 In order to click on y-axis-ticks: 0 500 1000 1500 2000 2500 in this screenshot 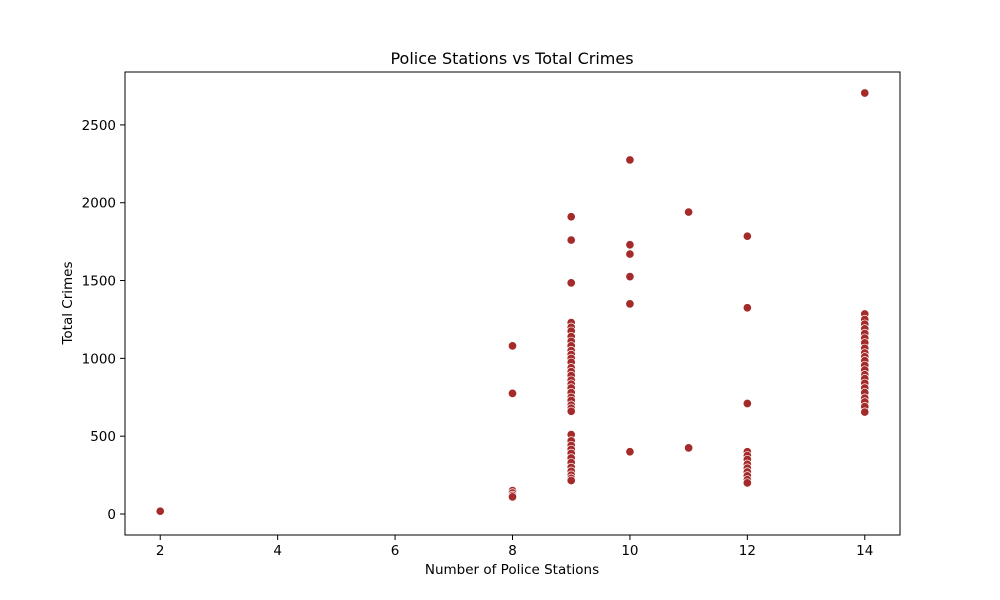, I will do `click(103, 320)`.